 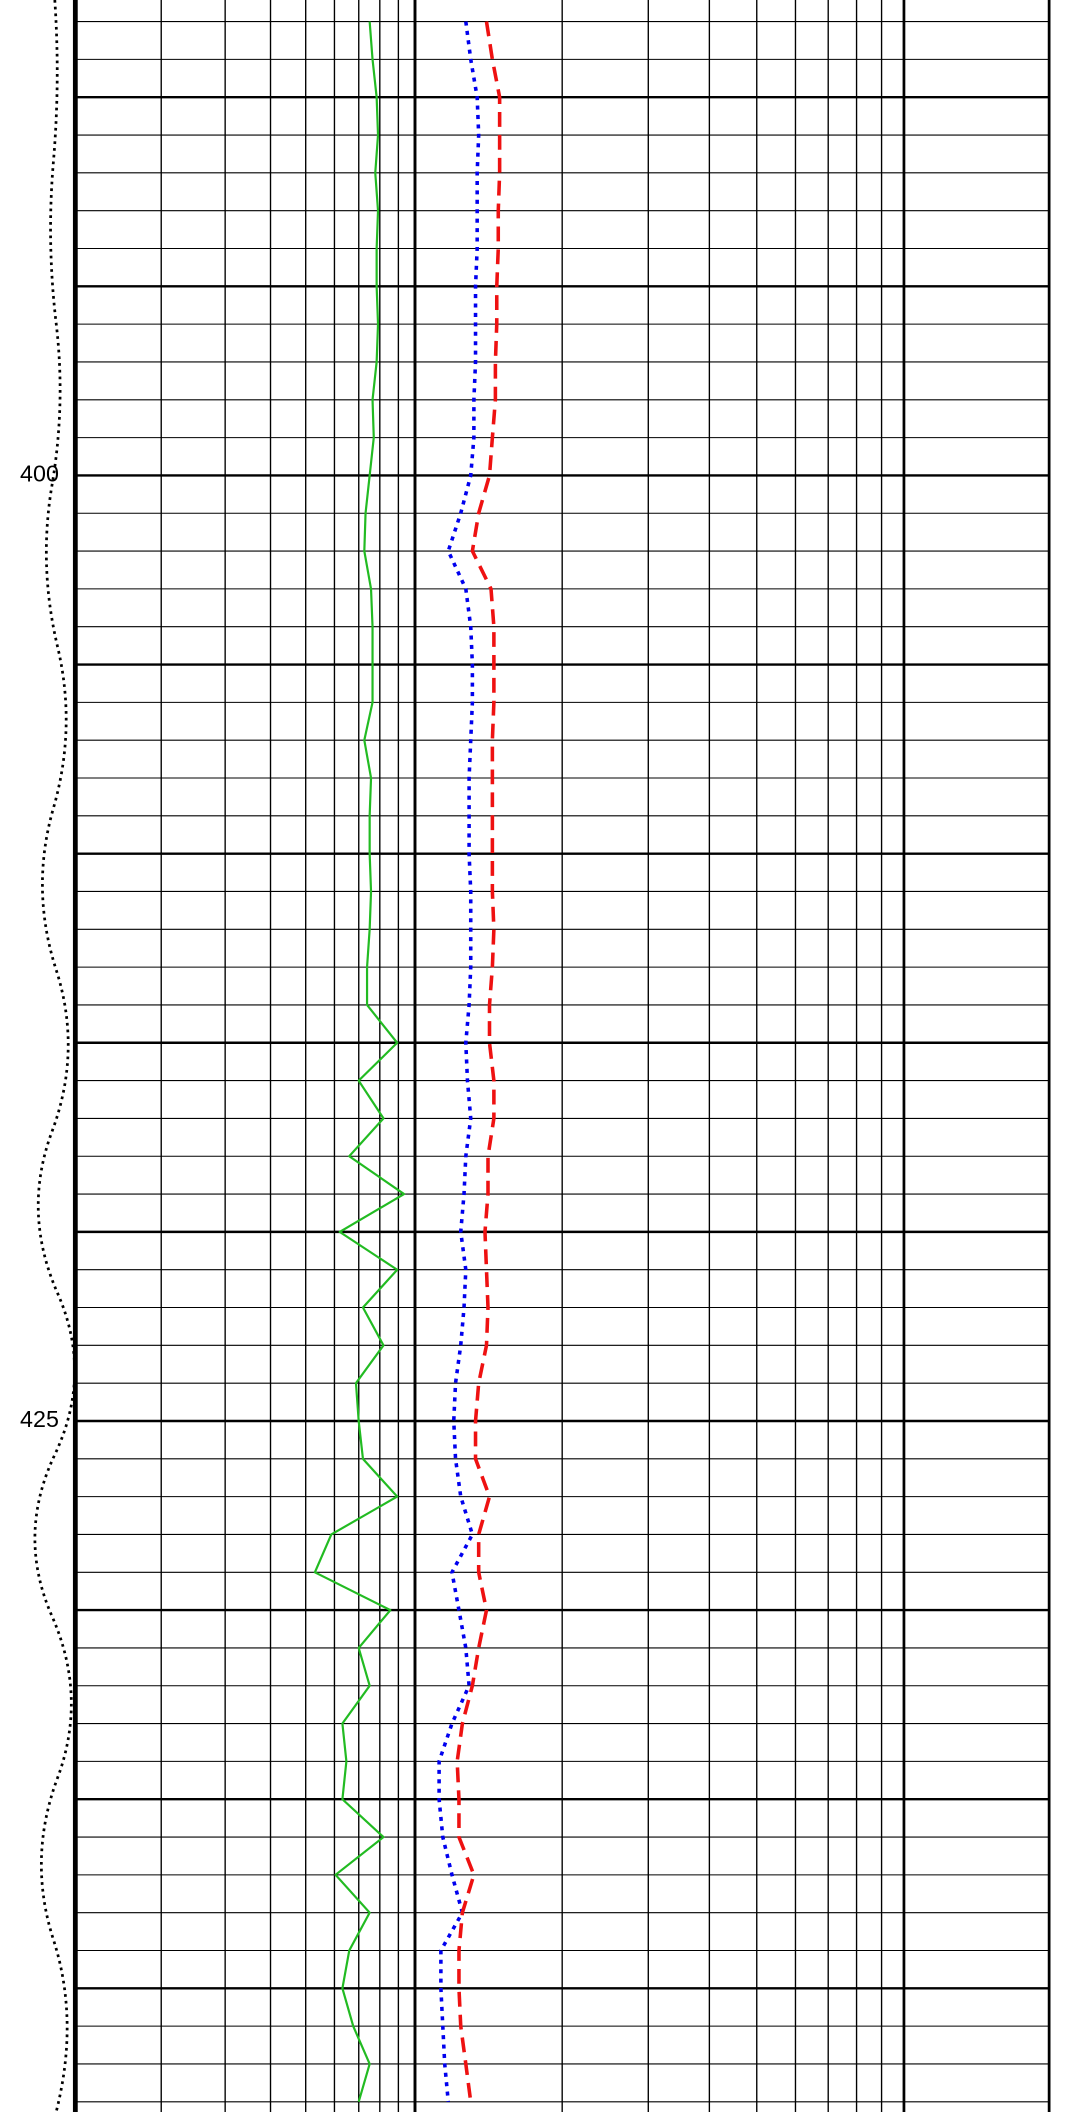 I want to click on depth-label: 425, so click(x=39, y=1419).